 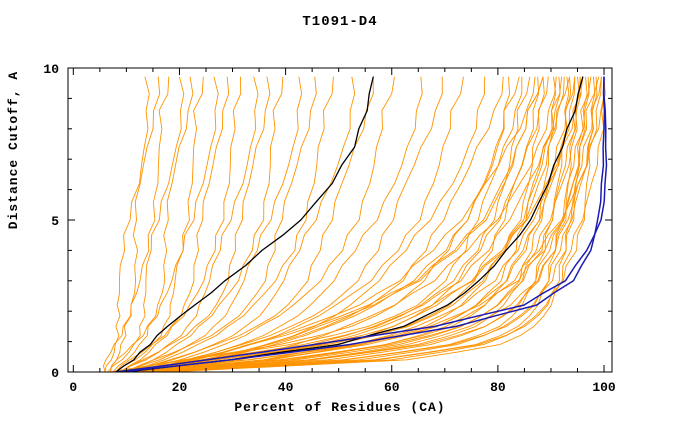 What do you see at coordinates (392, 387) in the screenshot?
I see `x-tick-label: 60` at bounding box center [392, 387].